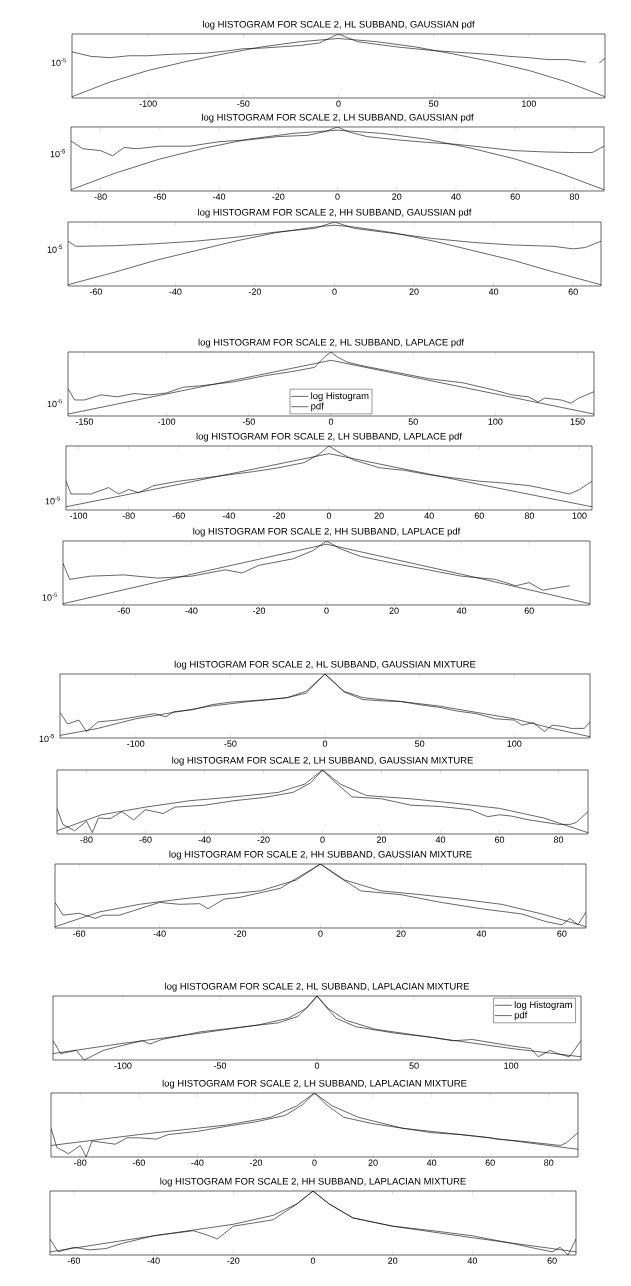 Image resolution: width=631 pixels, height=1286 pixels. Describe the element at coordinates (317, 987) in the screenshot. I see `chart-title: log HISTOGRAM FOR SCALE 2, HL SUBBAND, LAPLACIAN MIXTURE` at that location.